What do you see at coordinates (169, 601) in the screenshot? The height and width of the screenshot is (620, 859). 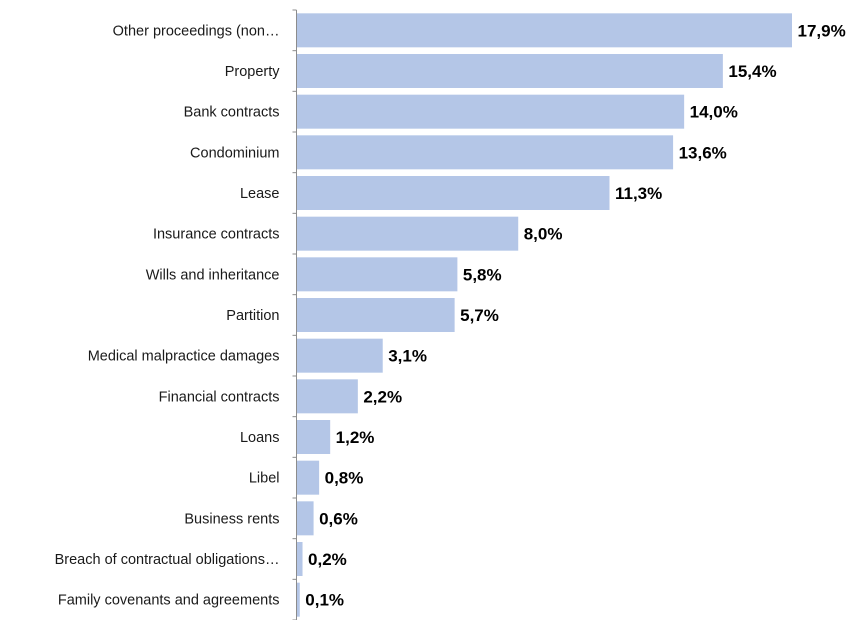 I see `category-label: Family covenants and agreements` at bounding box center [169, 601].